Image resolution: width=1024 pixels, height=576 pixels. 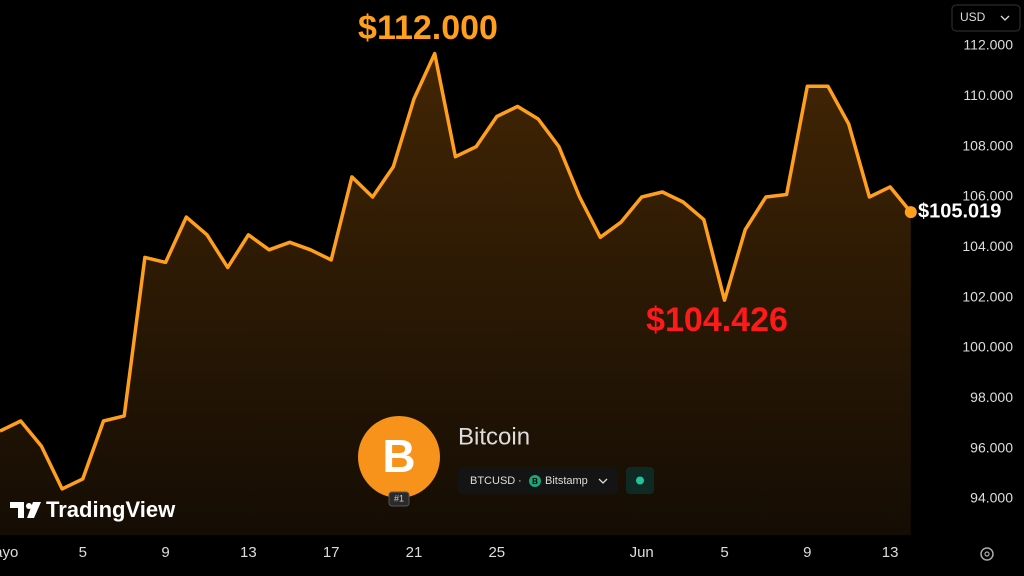 What do you see at coordinates (987, 196) in the screenshot?
I see `y-tick-label: 106.000` at bounding box center [987, 196].